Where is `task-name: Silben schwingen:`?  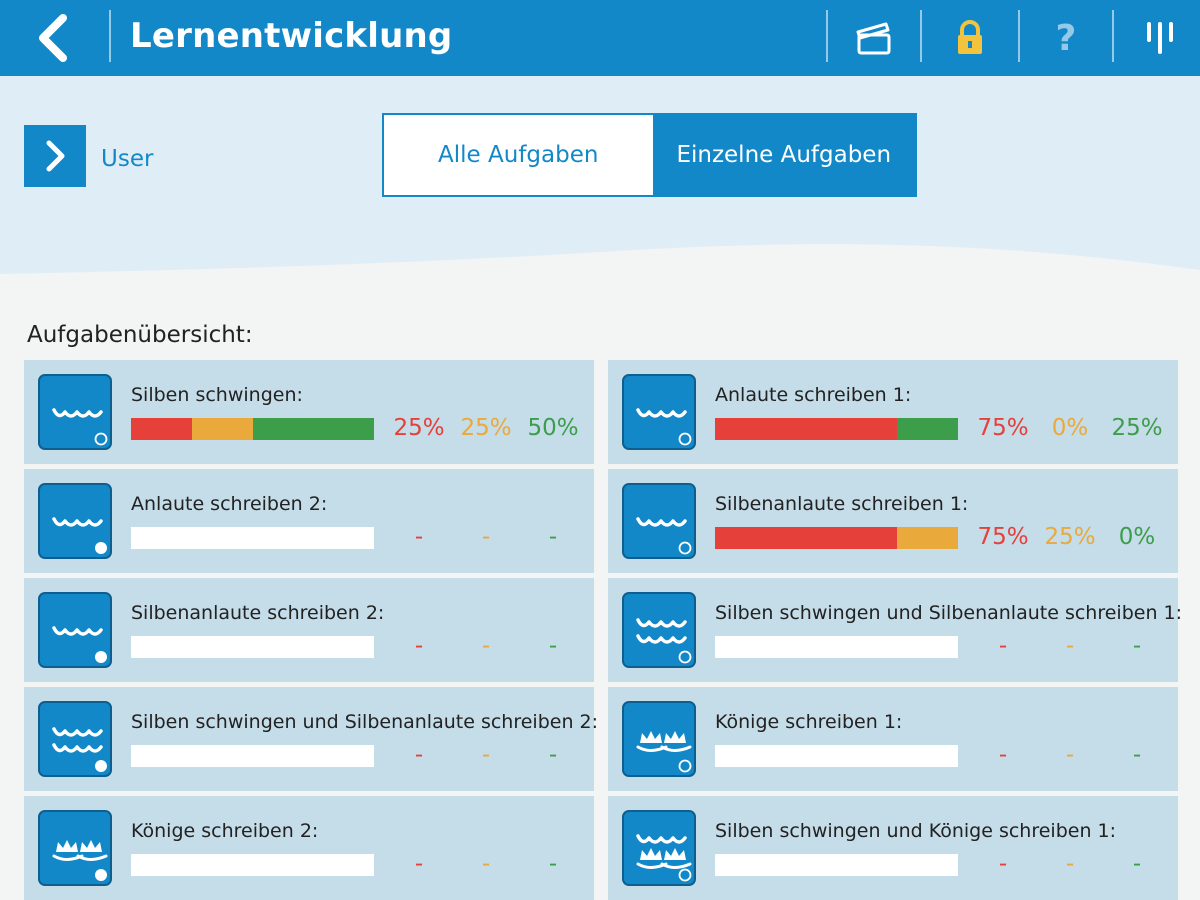 task-name: Silben schwingen: is located at coordinates (217, 395).